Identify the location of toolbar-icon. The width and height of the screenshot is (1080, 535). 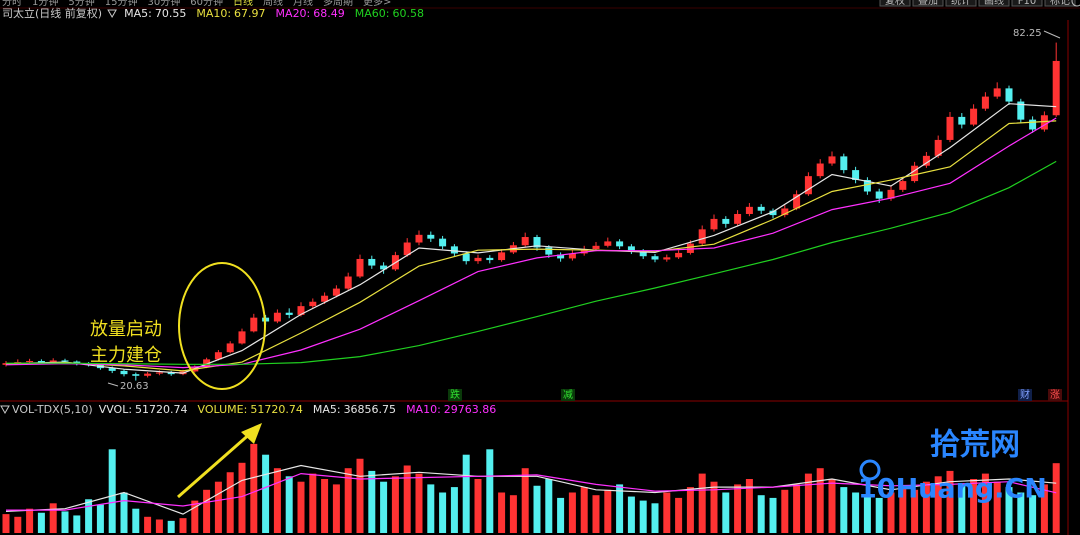
(1075, 3).